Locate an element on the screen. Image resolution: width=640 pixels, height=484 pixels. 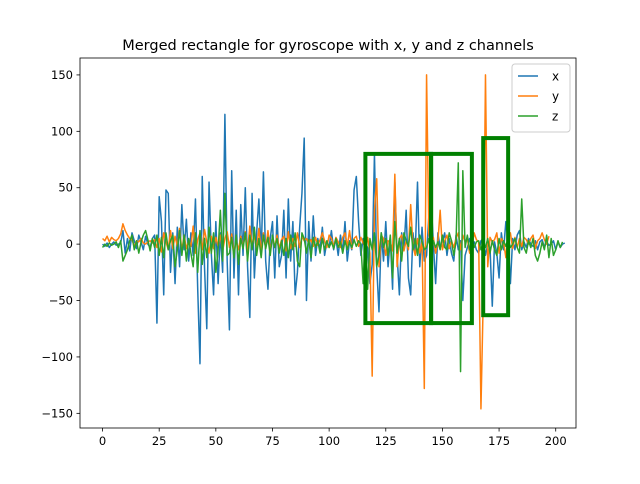
x-tick-label: 125 is located at coordinates (386, 441).